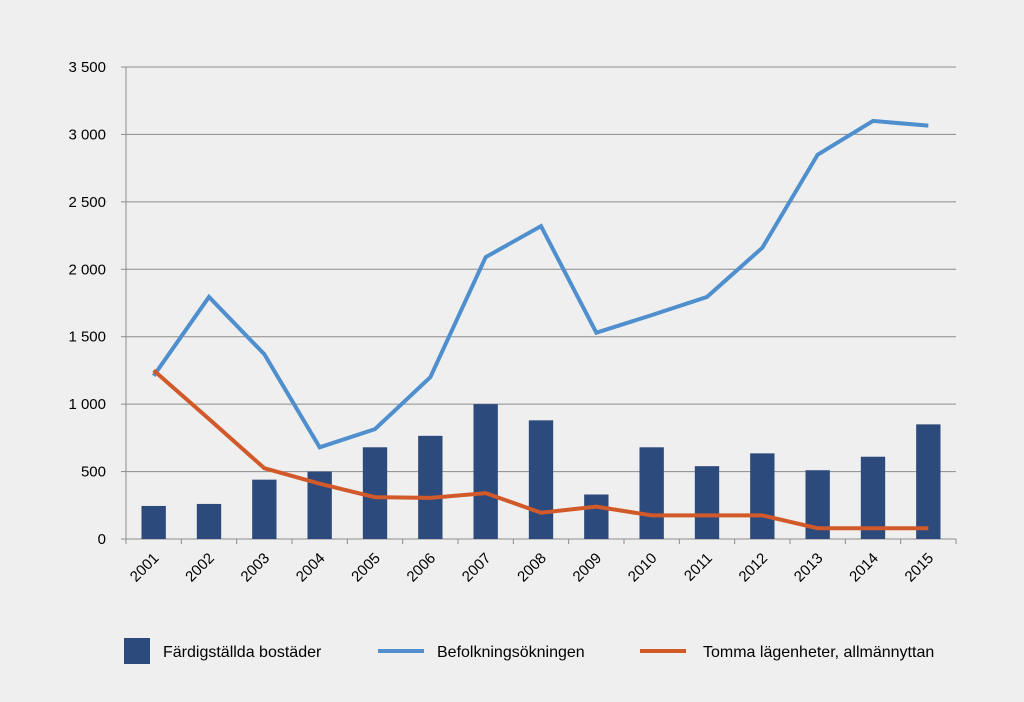 This screenshot has width=1024, height=702. What do you see at coordinates (87, 404) in the screenshot?
I see `y-tick-label: 1 000` at bounding box center [87, 404].